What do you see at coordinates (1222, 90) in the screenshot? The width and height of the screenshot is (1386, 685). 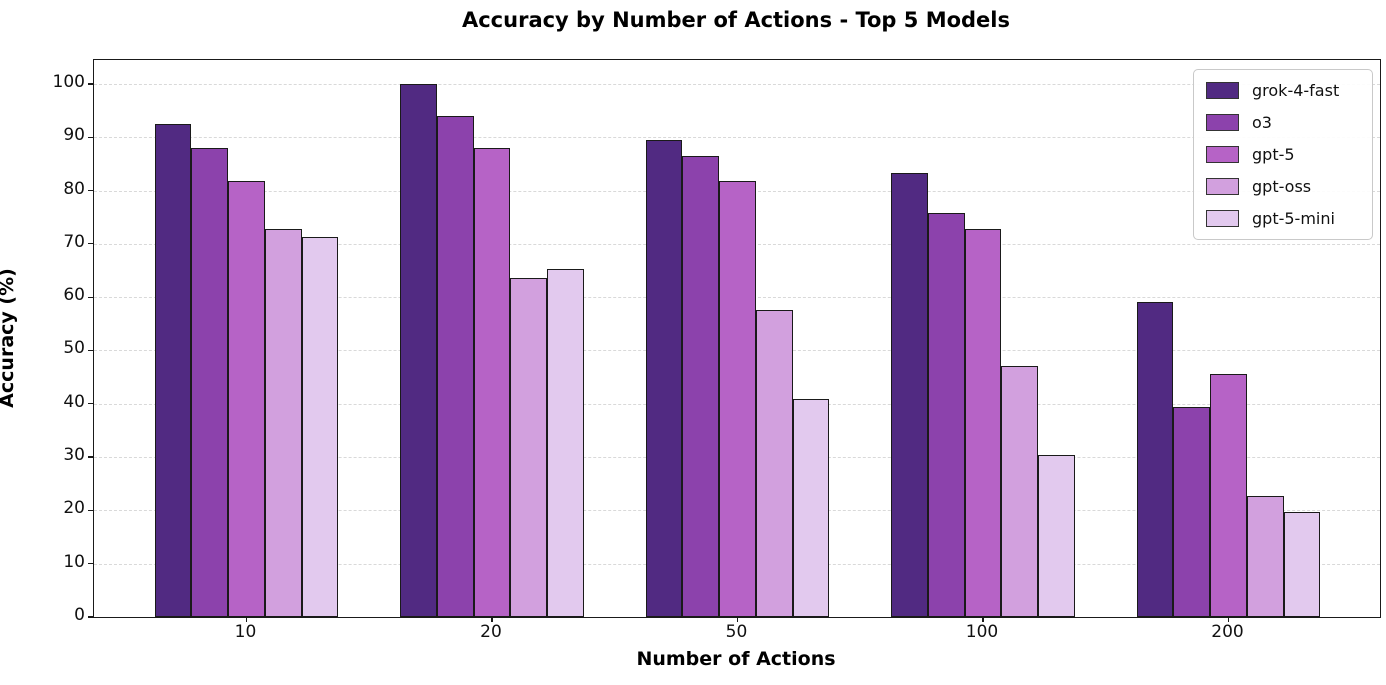 I see `legend-swatch-grok-4-fast` at bounding box center [1222, 90].